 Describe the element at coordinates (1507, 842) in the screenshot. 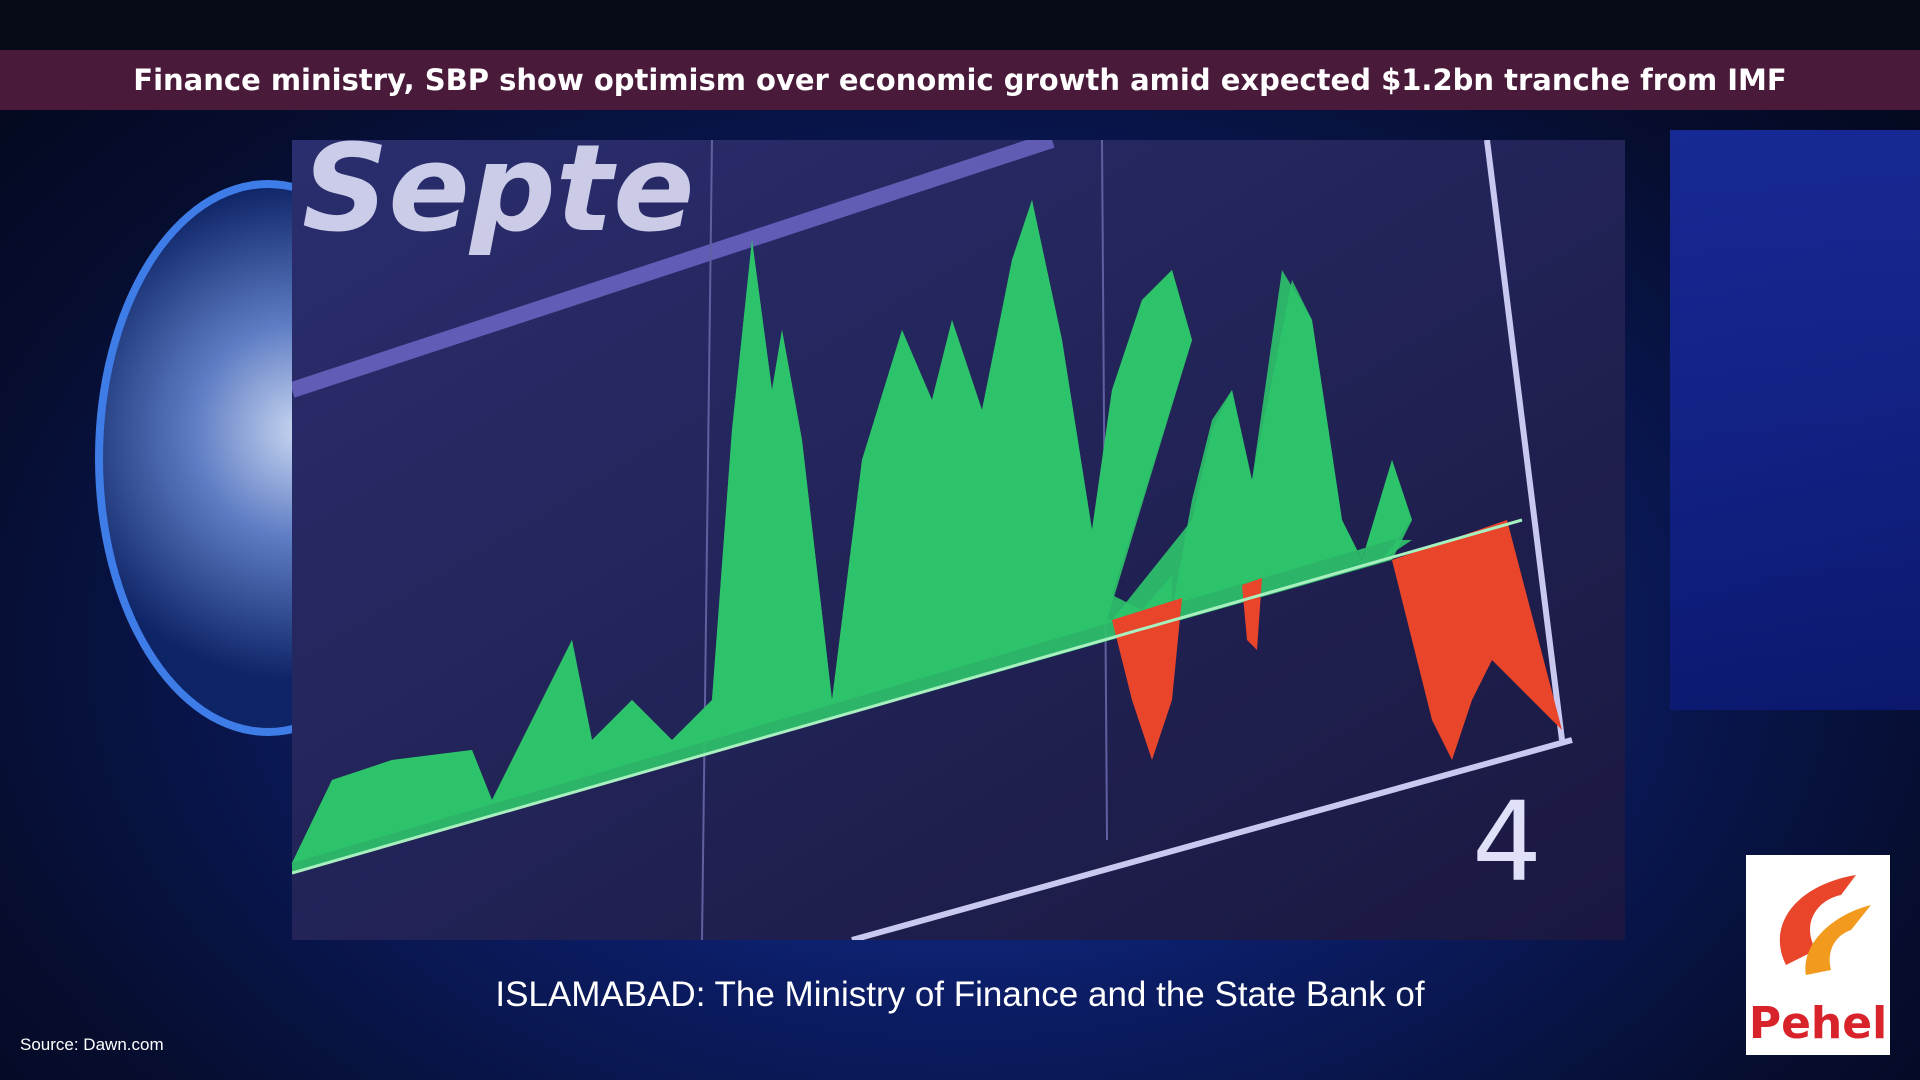

I see `photo-text: 4` at that location.